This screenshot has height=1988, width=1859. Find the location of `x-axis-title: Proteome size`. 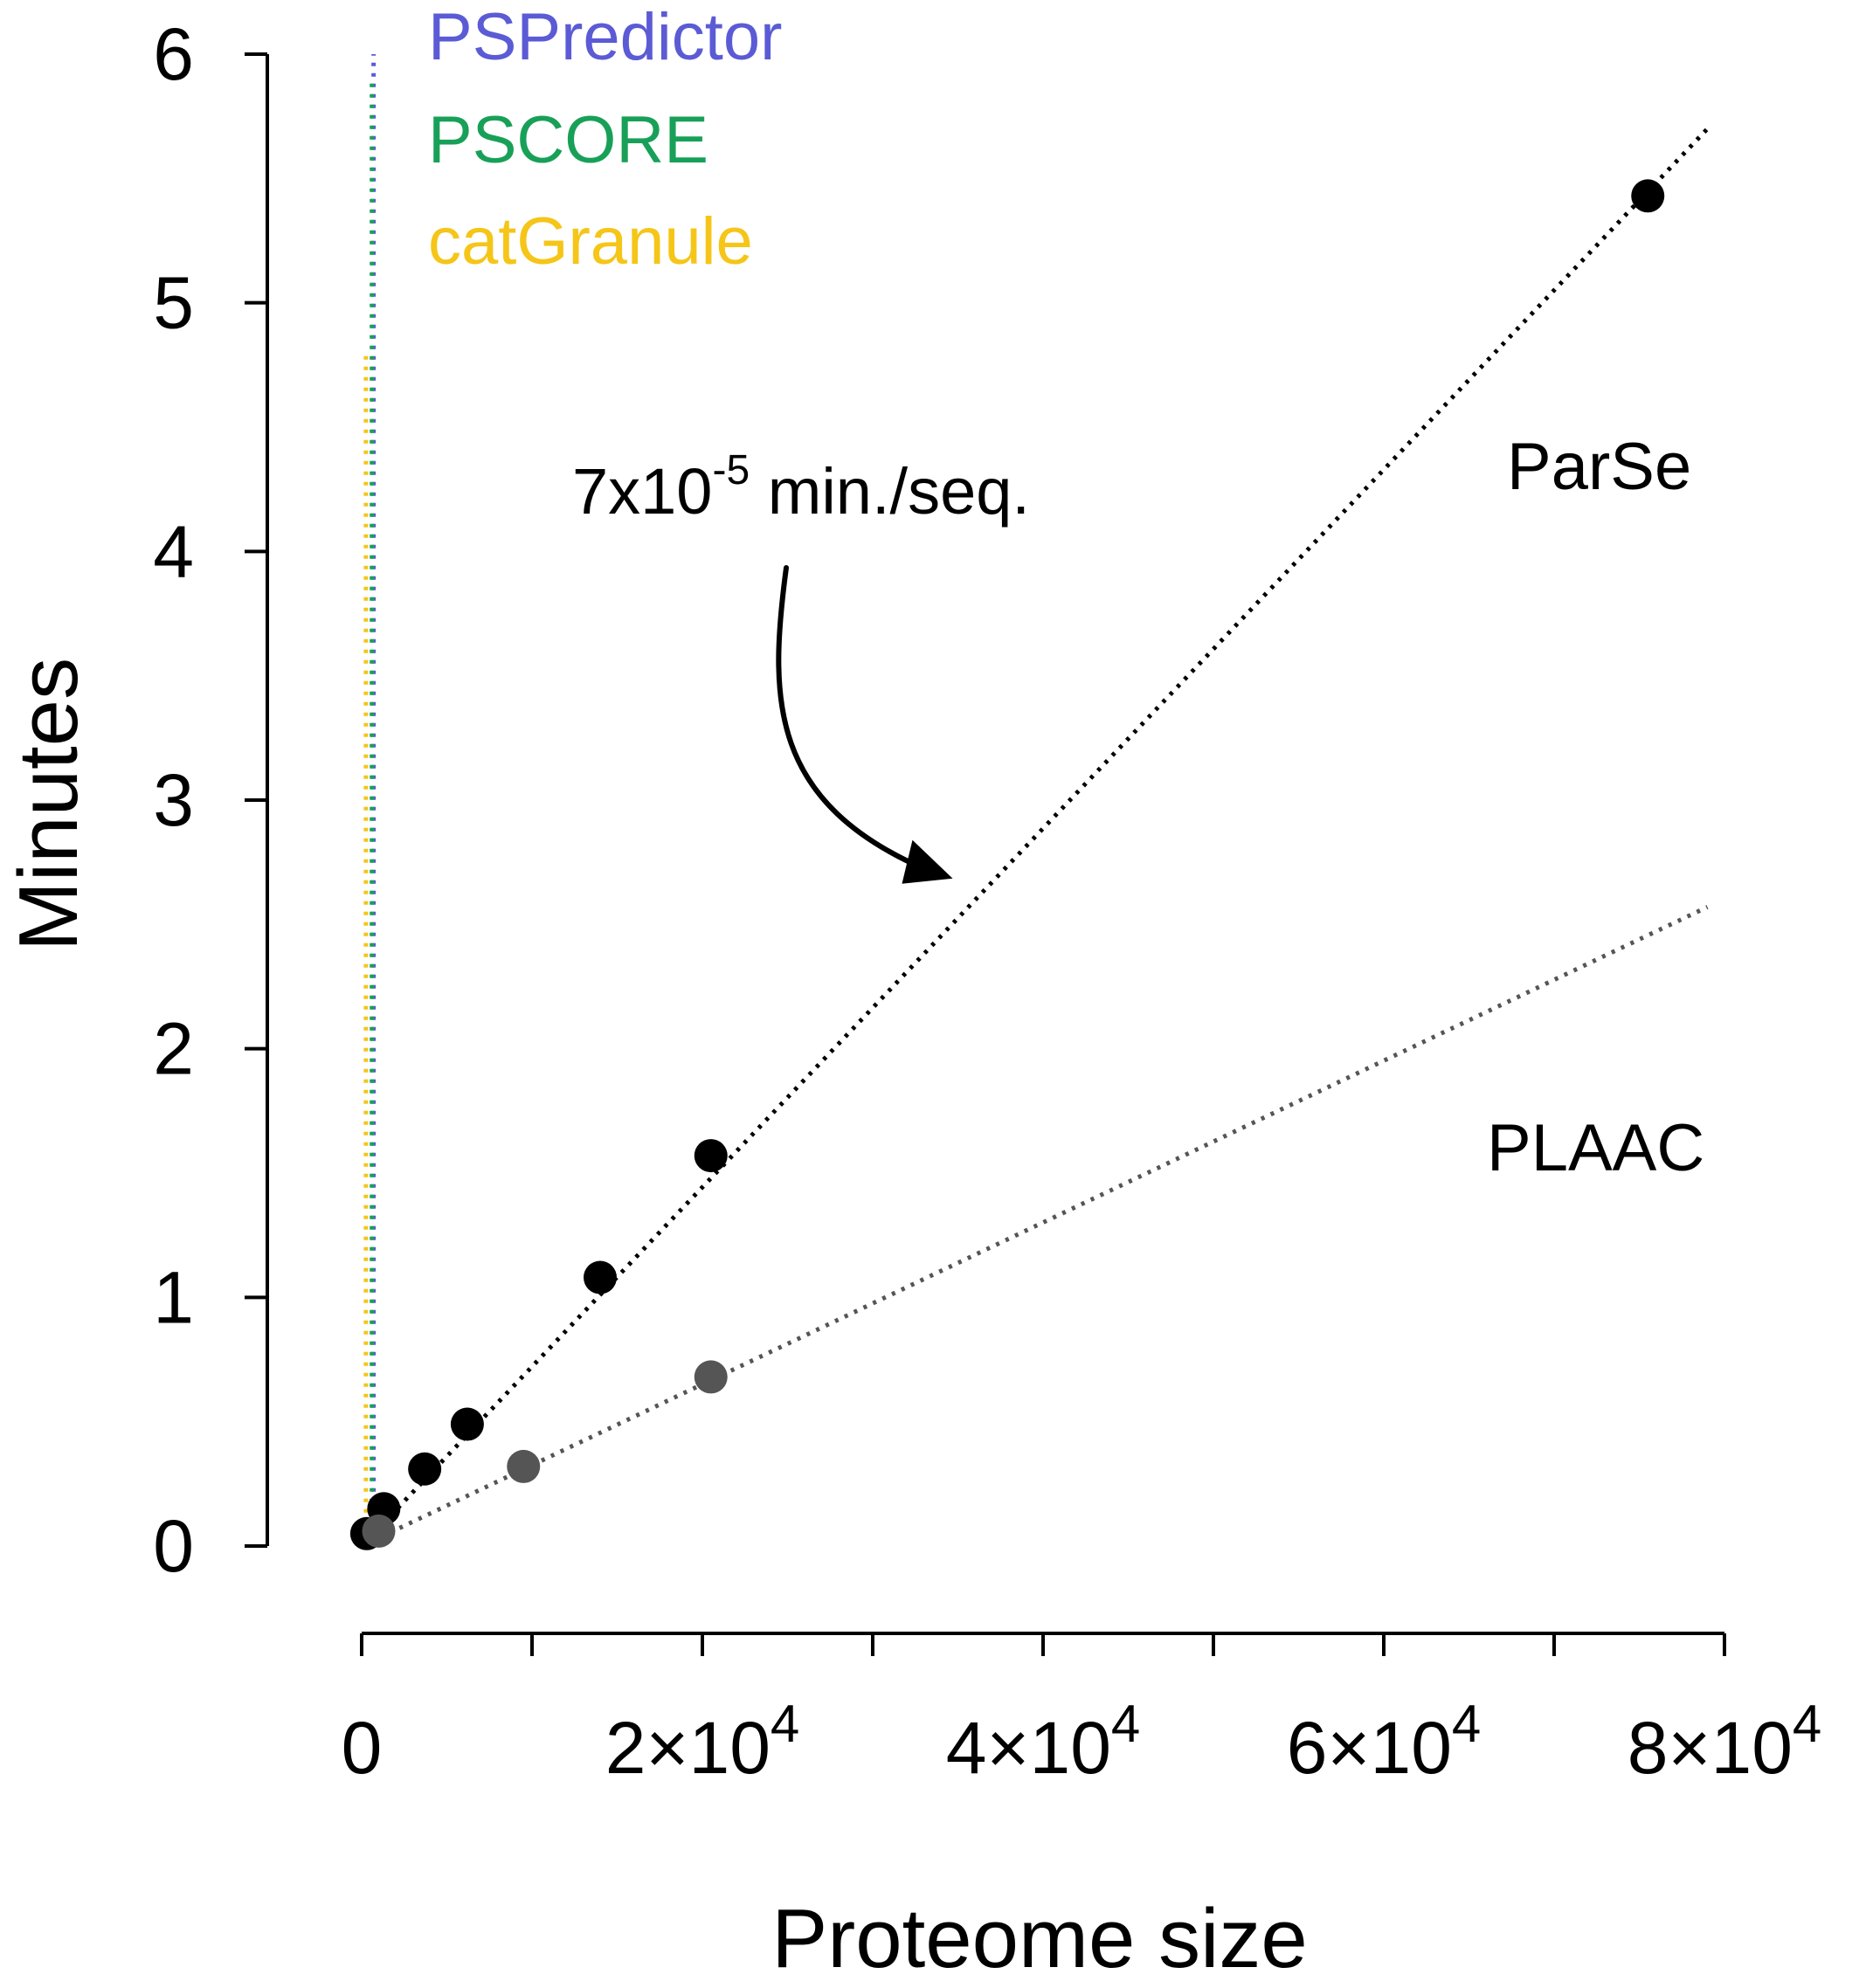

x-axis-title: Proteome size is located at coordinates (1039, 1939).